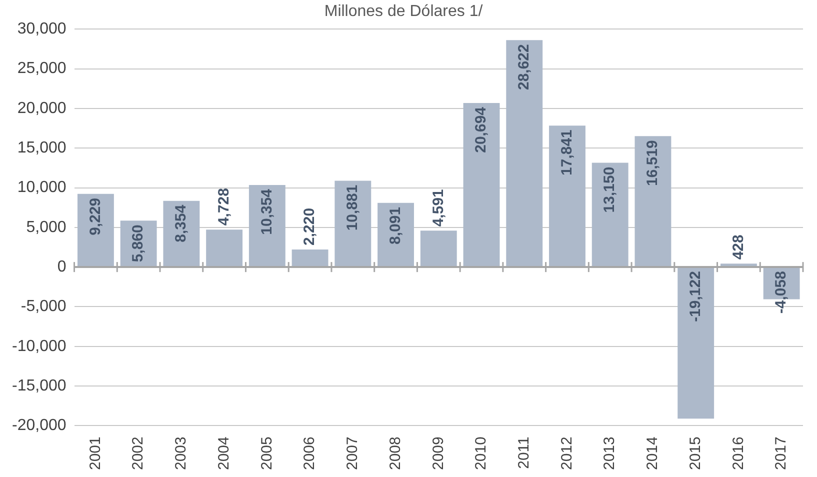 The width and height of the screenshot is (817, 477). What do you see at coordinates (61, 267) in the screenshot?
I see `y-tick-label: 0` at bounding box center [61, 267].